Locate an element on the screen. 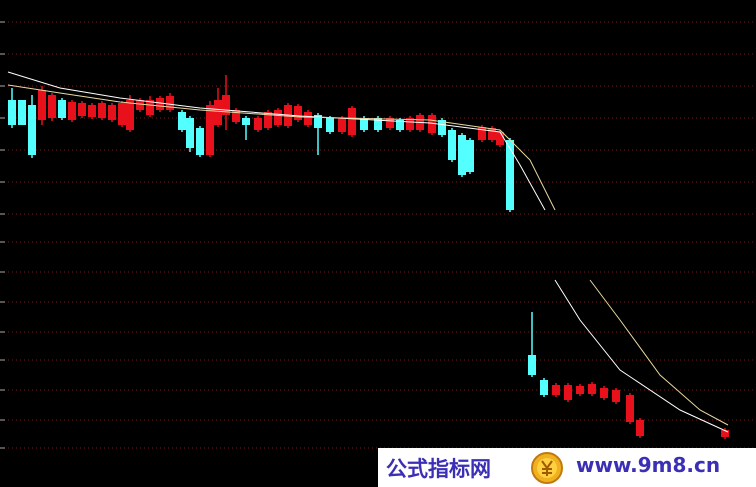 The height and width of the screenshot is (487, 756). site-url: www.9m8.cn is located at coordinates (648, 465).